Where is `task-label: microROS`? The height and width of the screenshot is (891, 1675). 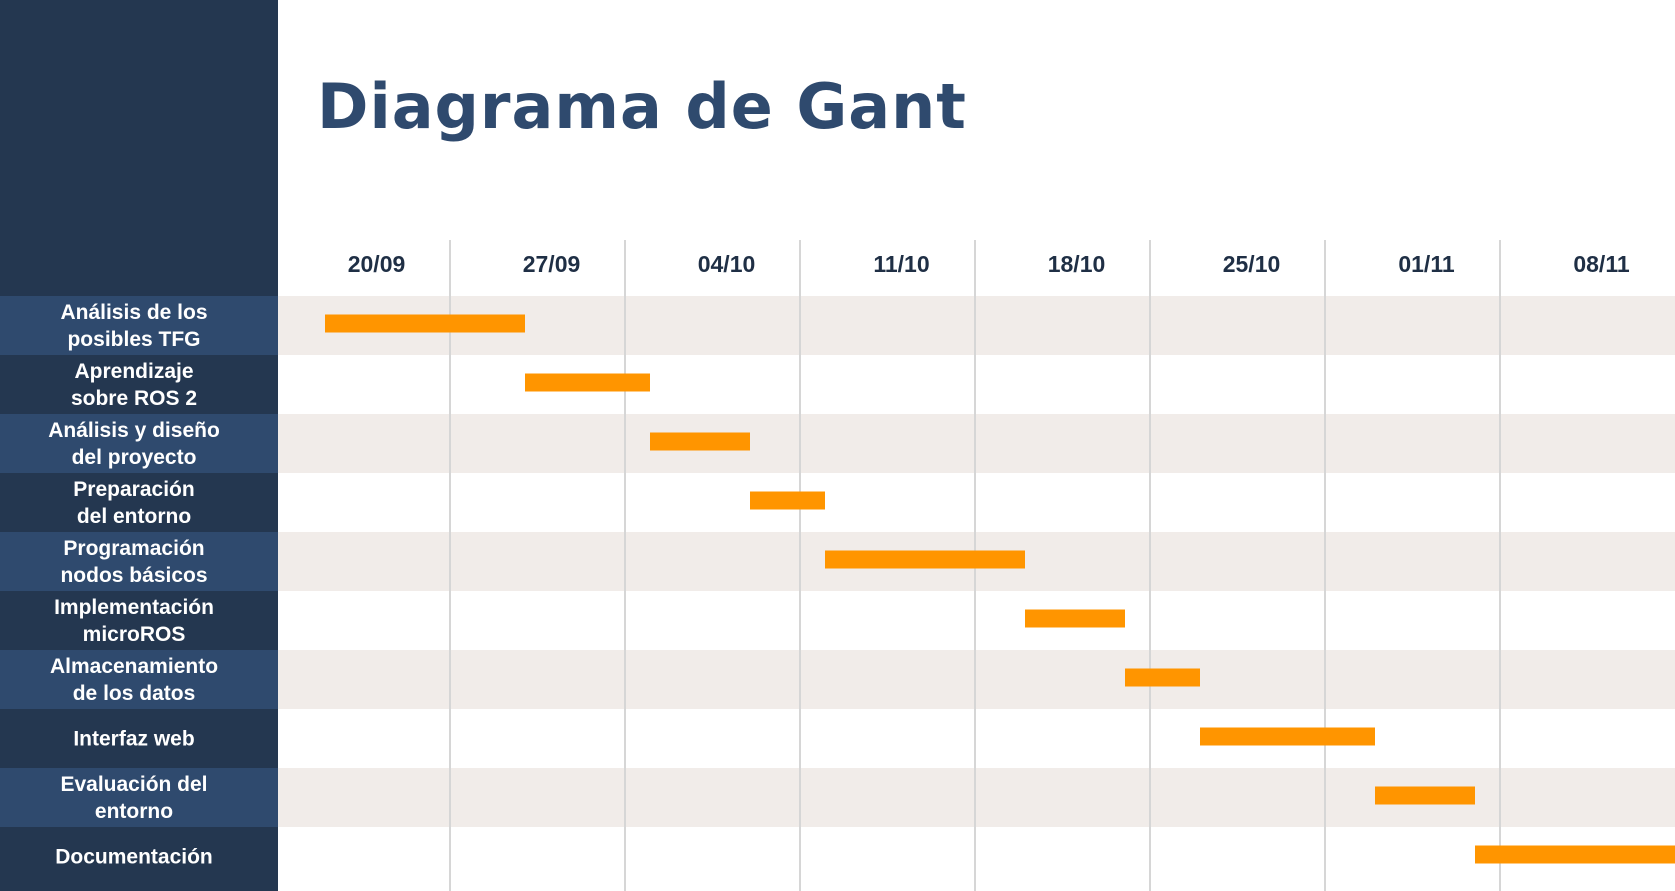 task-label: microROS is located at coordinates (134, 634).